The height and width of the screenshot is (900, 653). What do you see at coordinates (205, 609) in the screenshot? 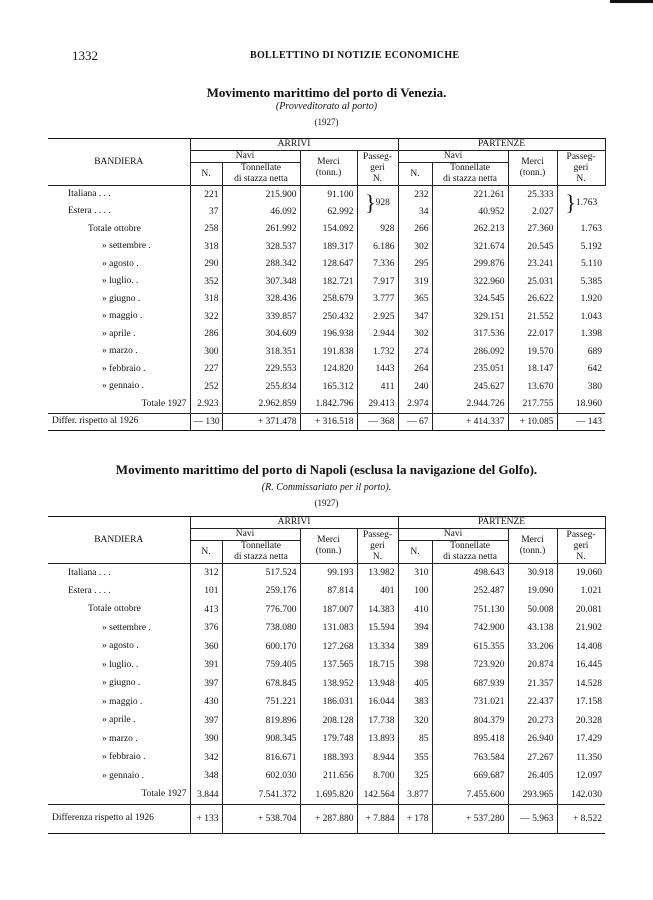
I see `data-cell: 413` at bounding box center [205, 609].